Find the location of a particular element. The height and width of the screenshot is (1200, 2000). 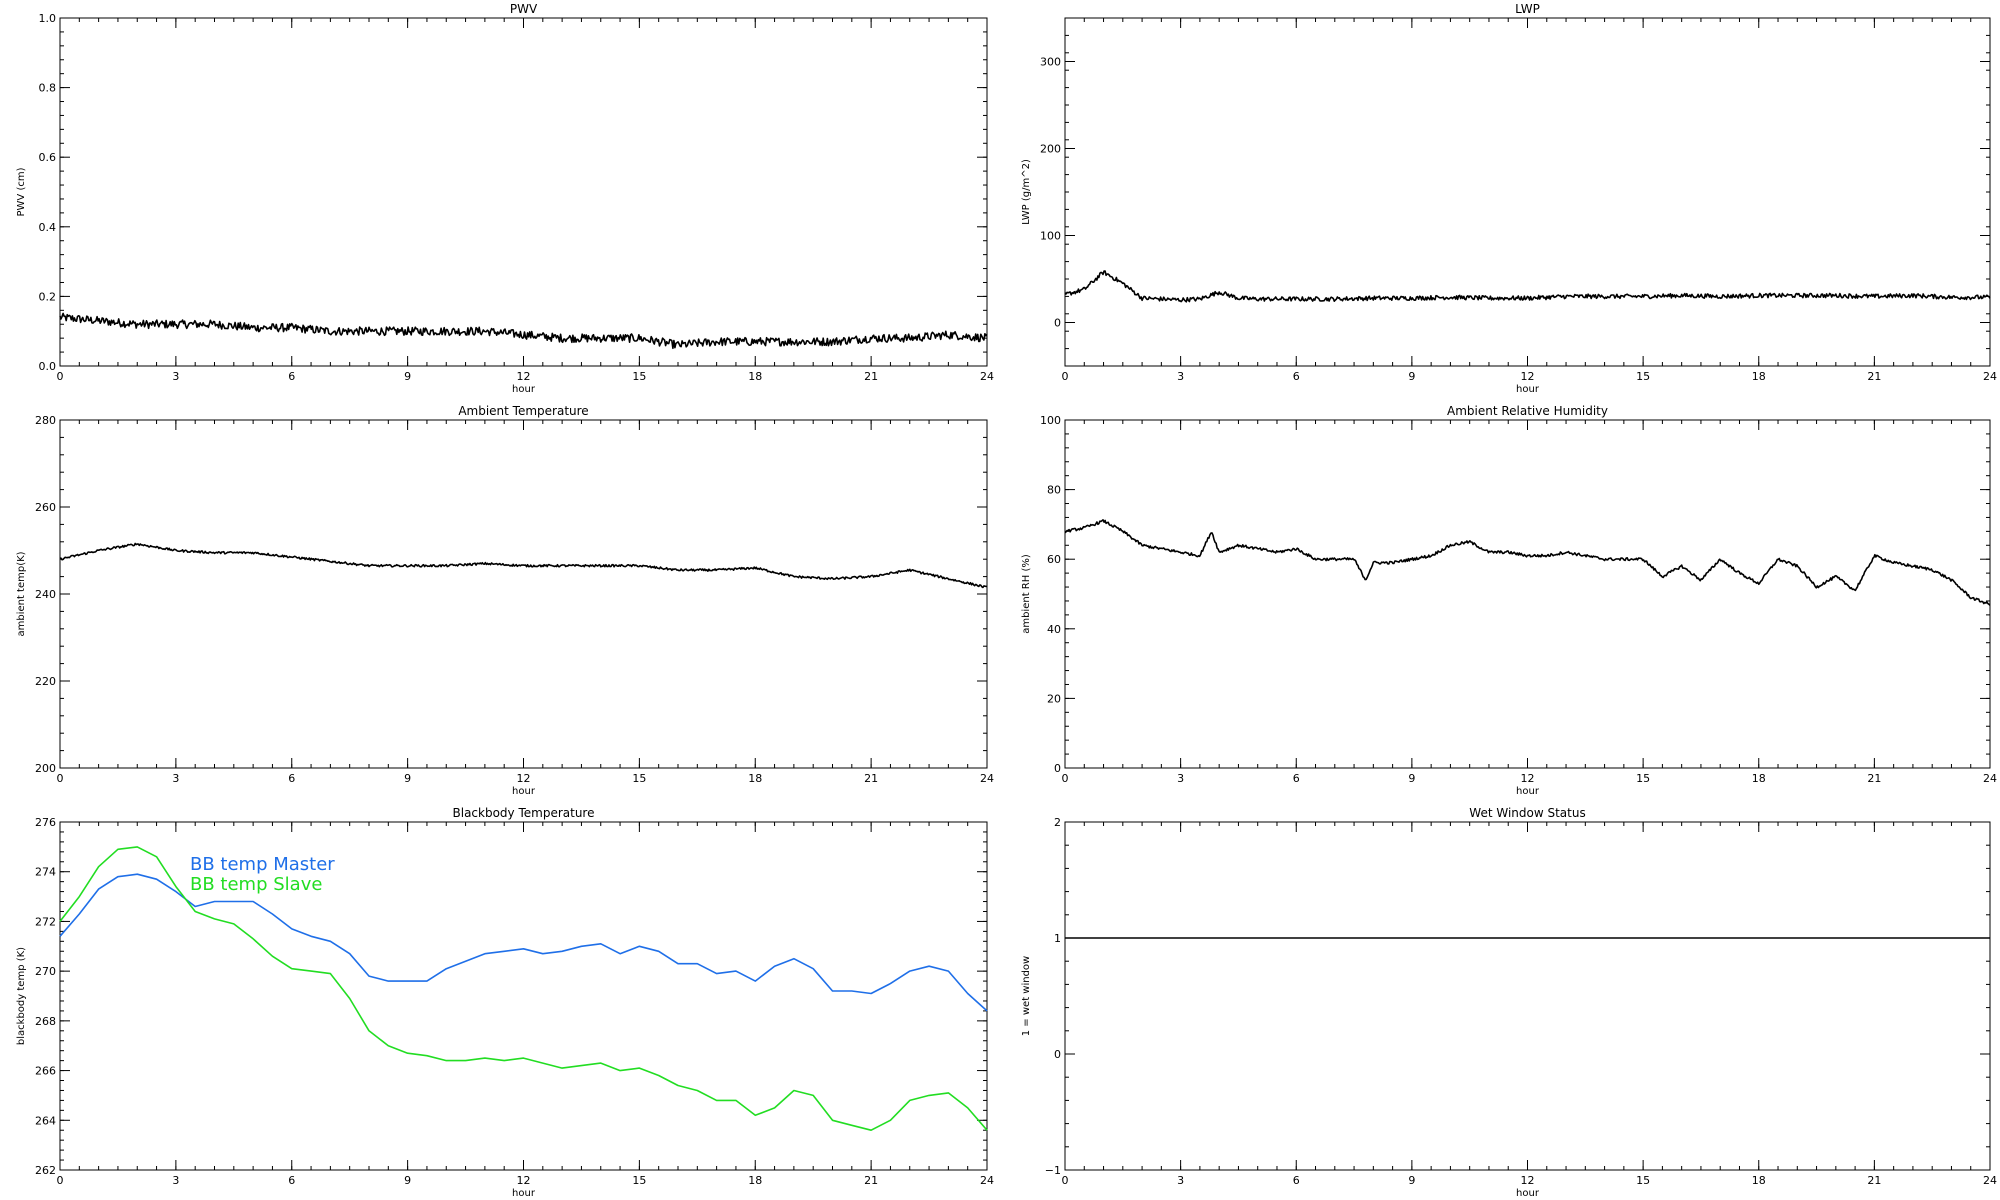

y-tick-label: 274 is located at coordinates (45, 872).